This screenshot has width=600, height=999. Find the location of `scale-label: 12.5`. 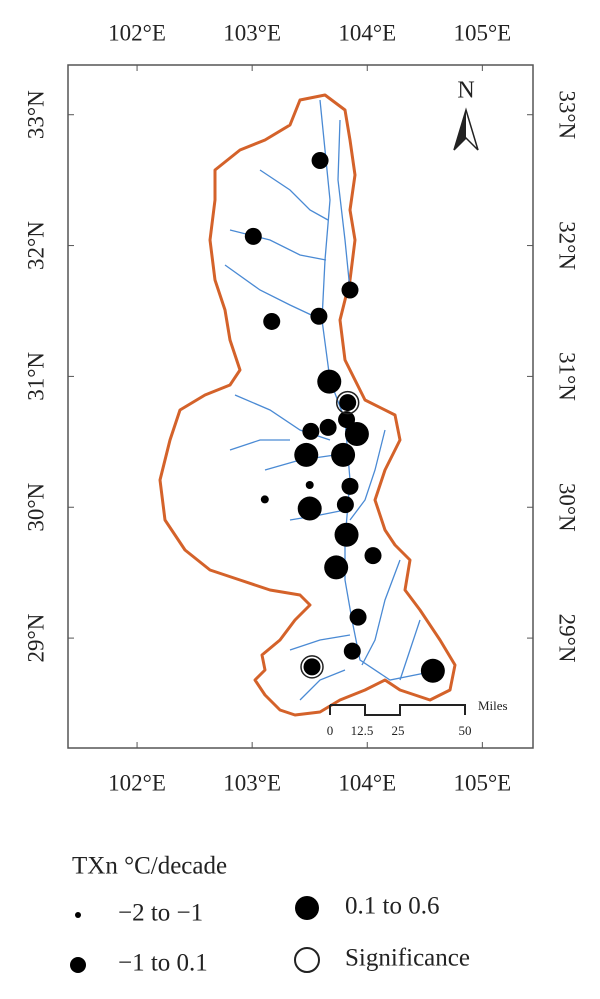

scale-label: 12.5 is located at coordinates (362, 730).